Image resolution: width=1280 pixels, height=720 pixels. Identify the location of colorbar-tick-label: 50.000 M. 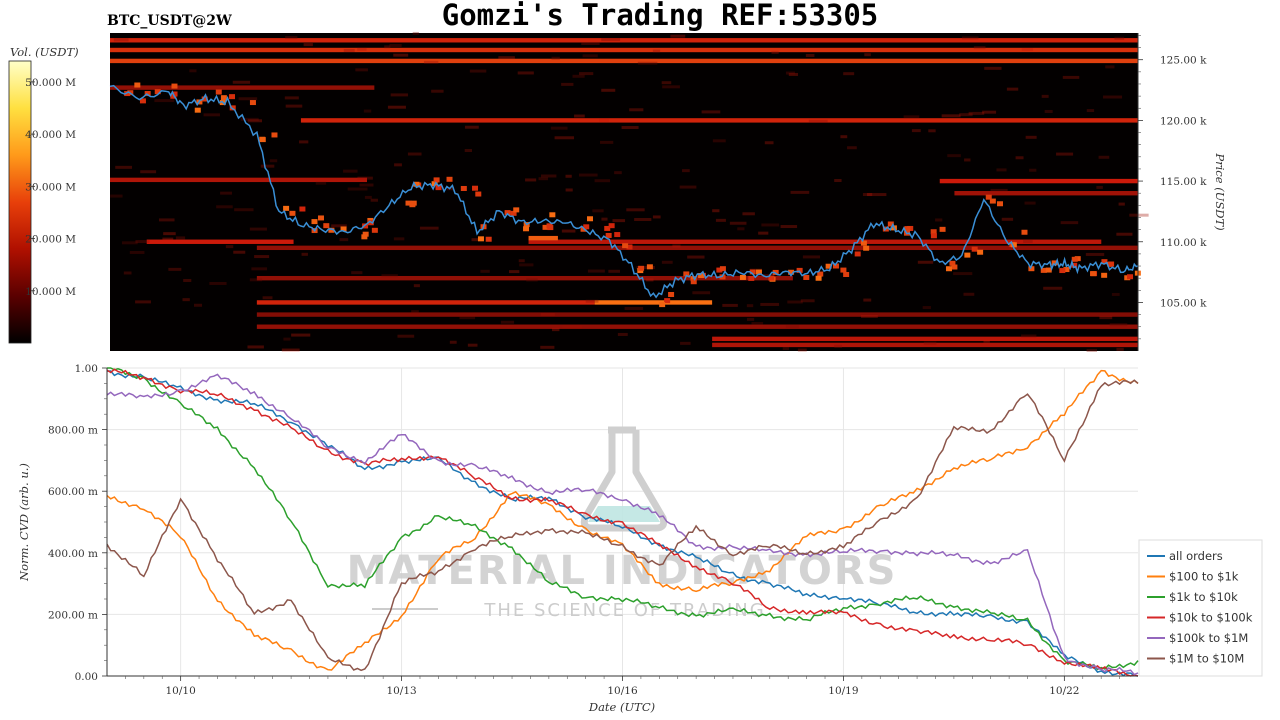
(50, 83).